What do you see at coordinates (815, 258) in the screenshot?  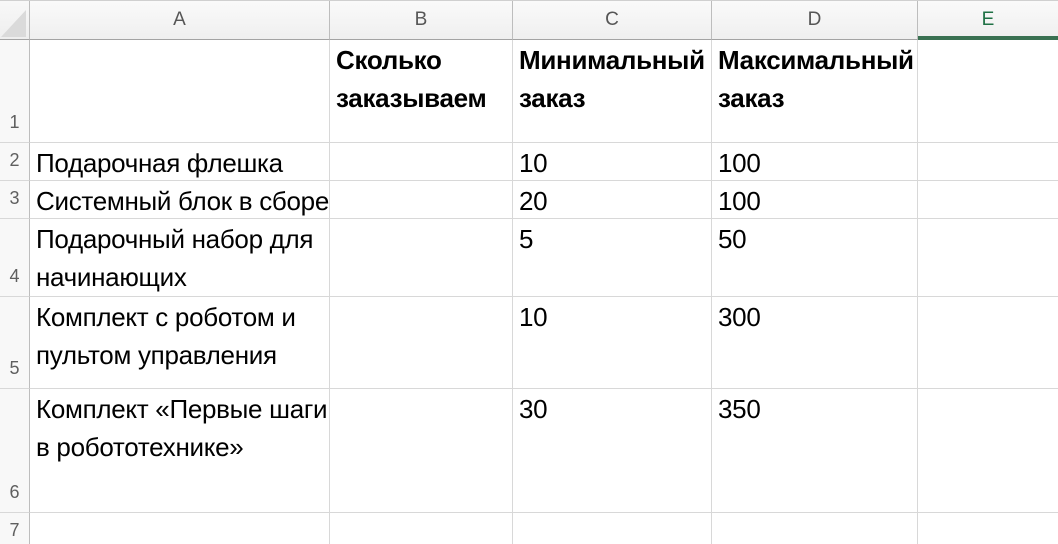 I see `cell-D4: 50` at bounding box center [815, 258].